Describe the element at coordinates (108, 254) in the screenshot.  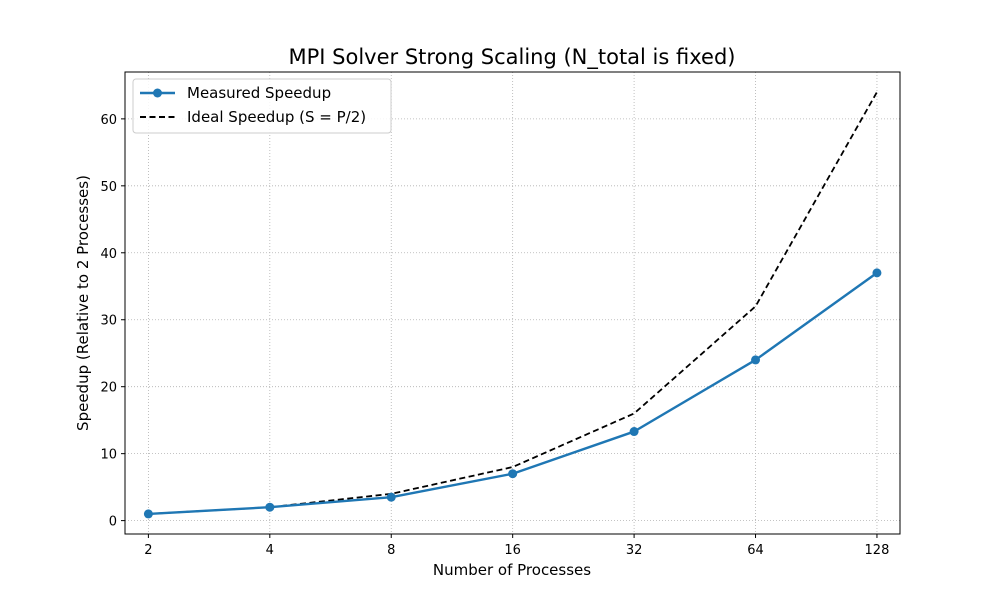
I see `y-tick-label: 40` at that location.